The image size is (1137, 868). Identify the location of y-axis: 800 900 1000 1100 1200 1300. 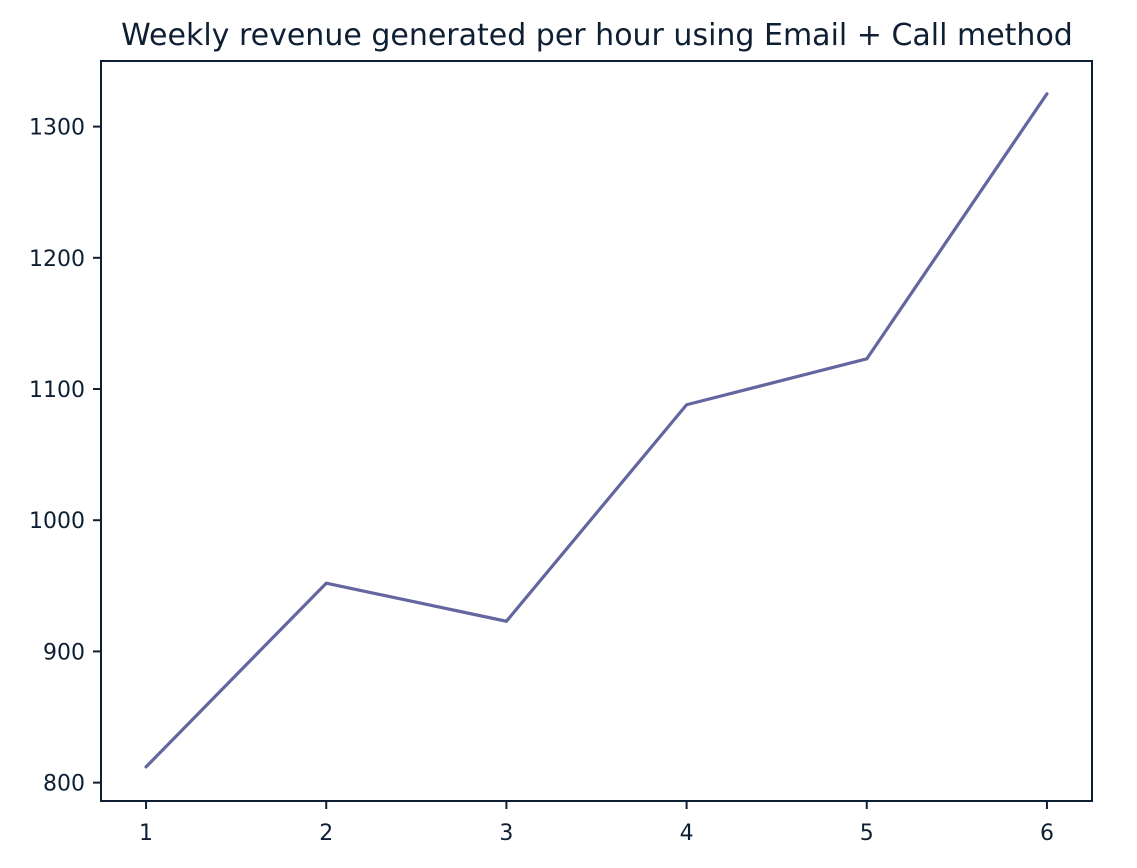
(65, 456).